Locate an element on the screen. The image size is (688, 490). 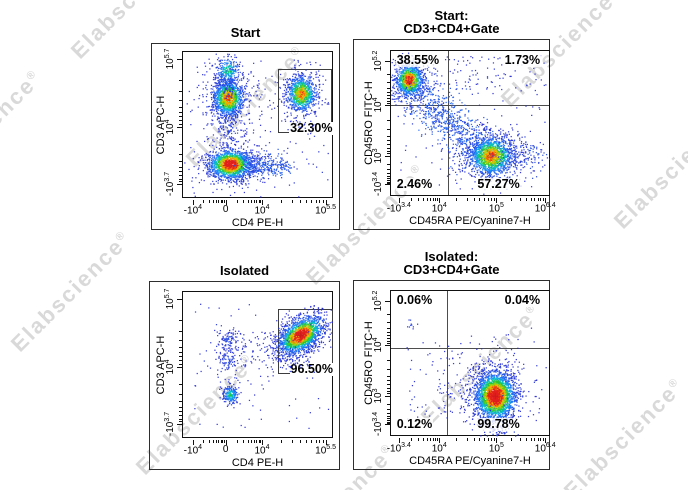
y-tick-label: -103.4 is located at coordinates (378, 424).